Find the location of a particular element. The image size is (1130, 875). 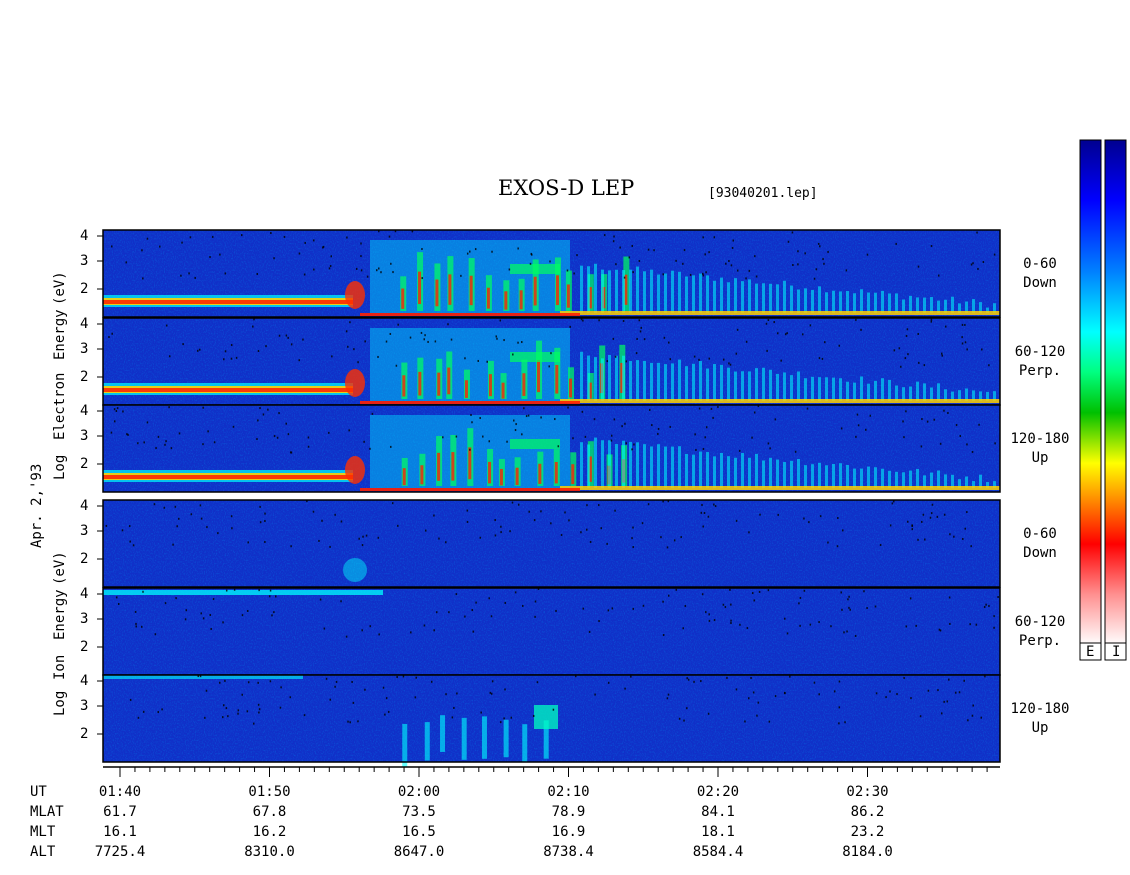

date-label: Apr. 2,'93 is located at coordinates (37, 505).